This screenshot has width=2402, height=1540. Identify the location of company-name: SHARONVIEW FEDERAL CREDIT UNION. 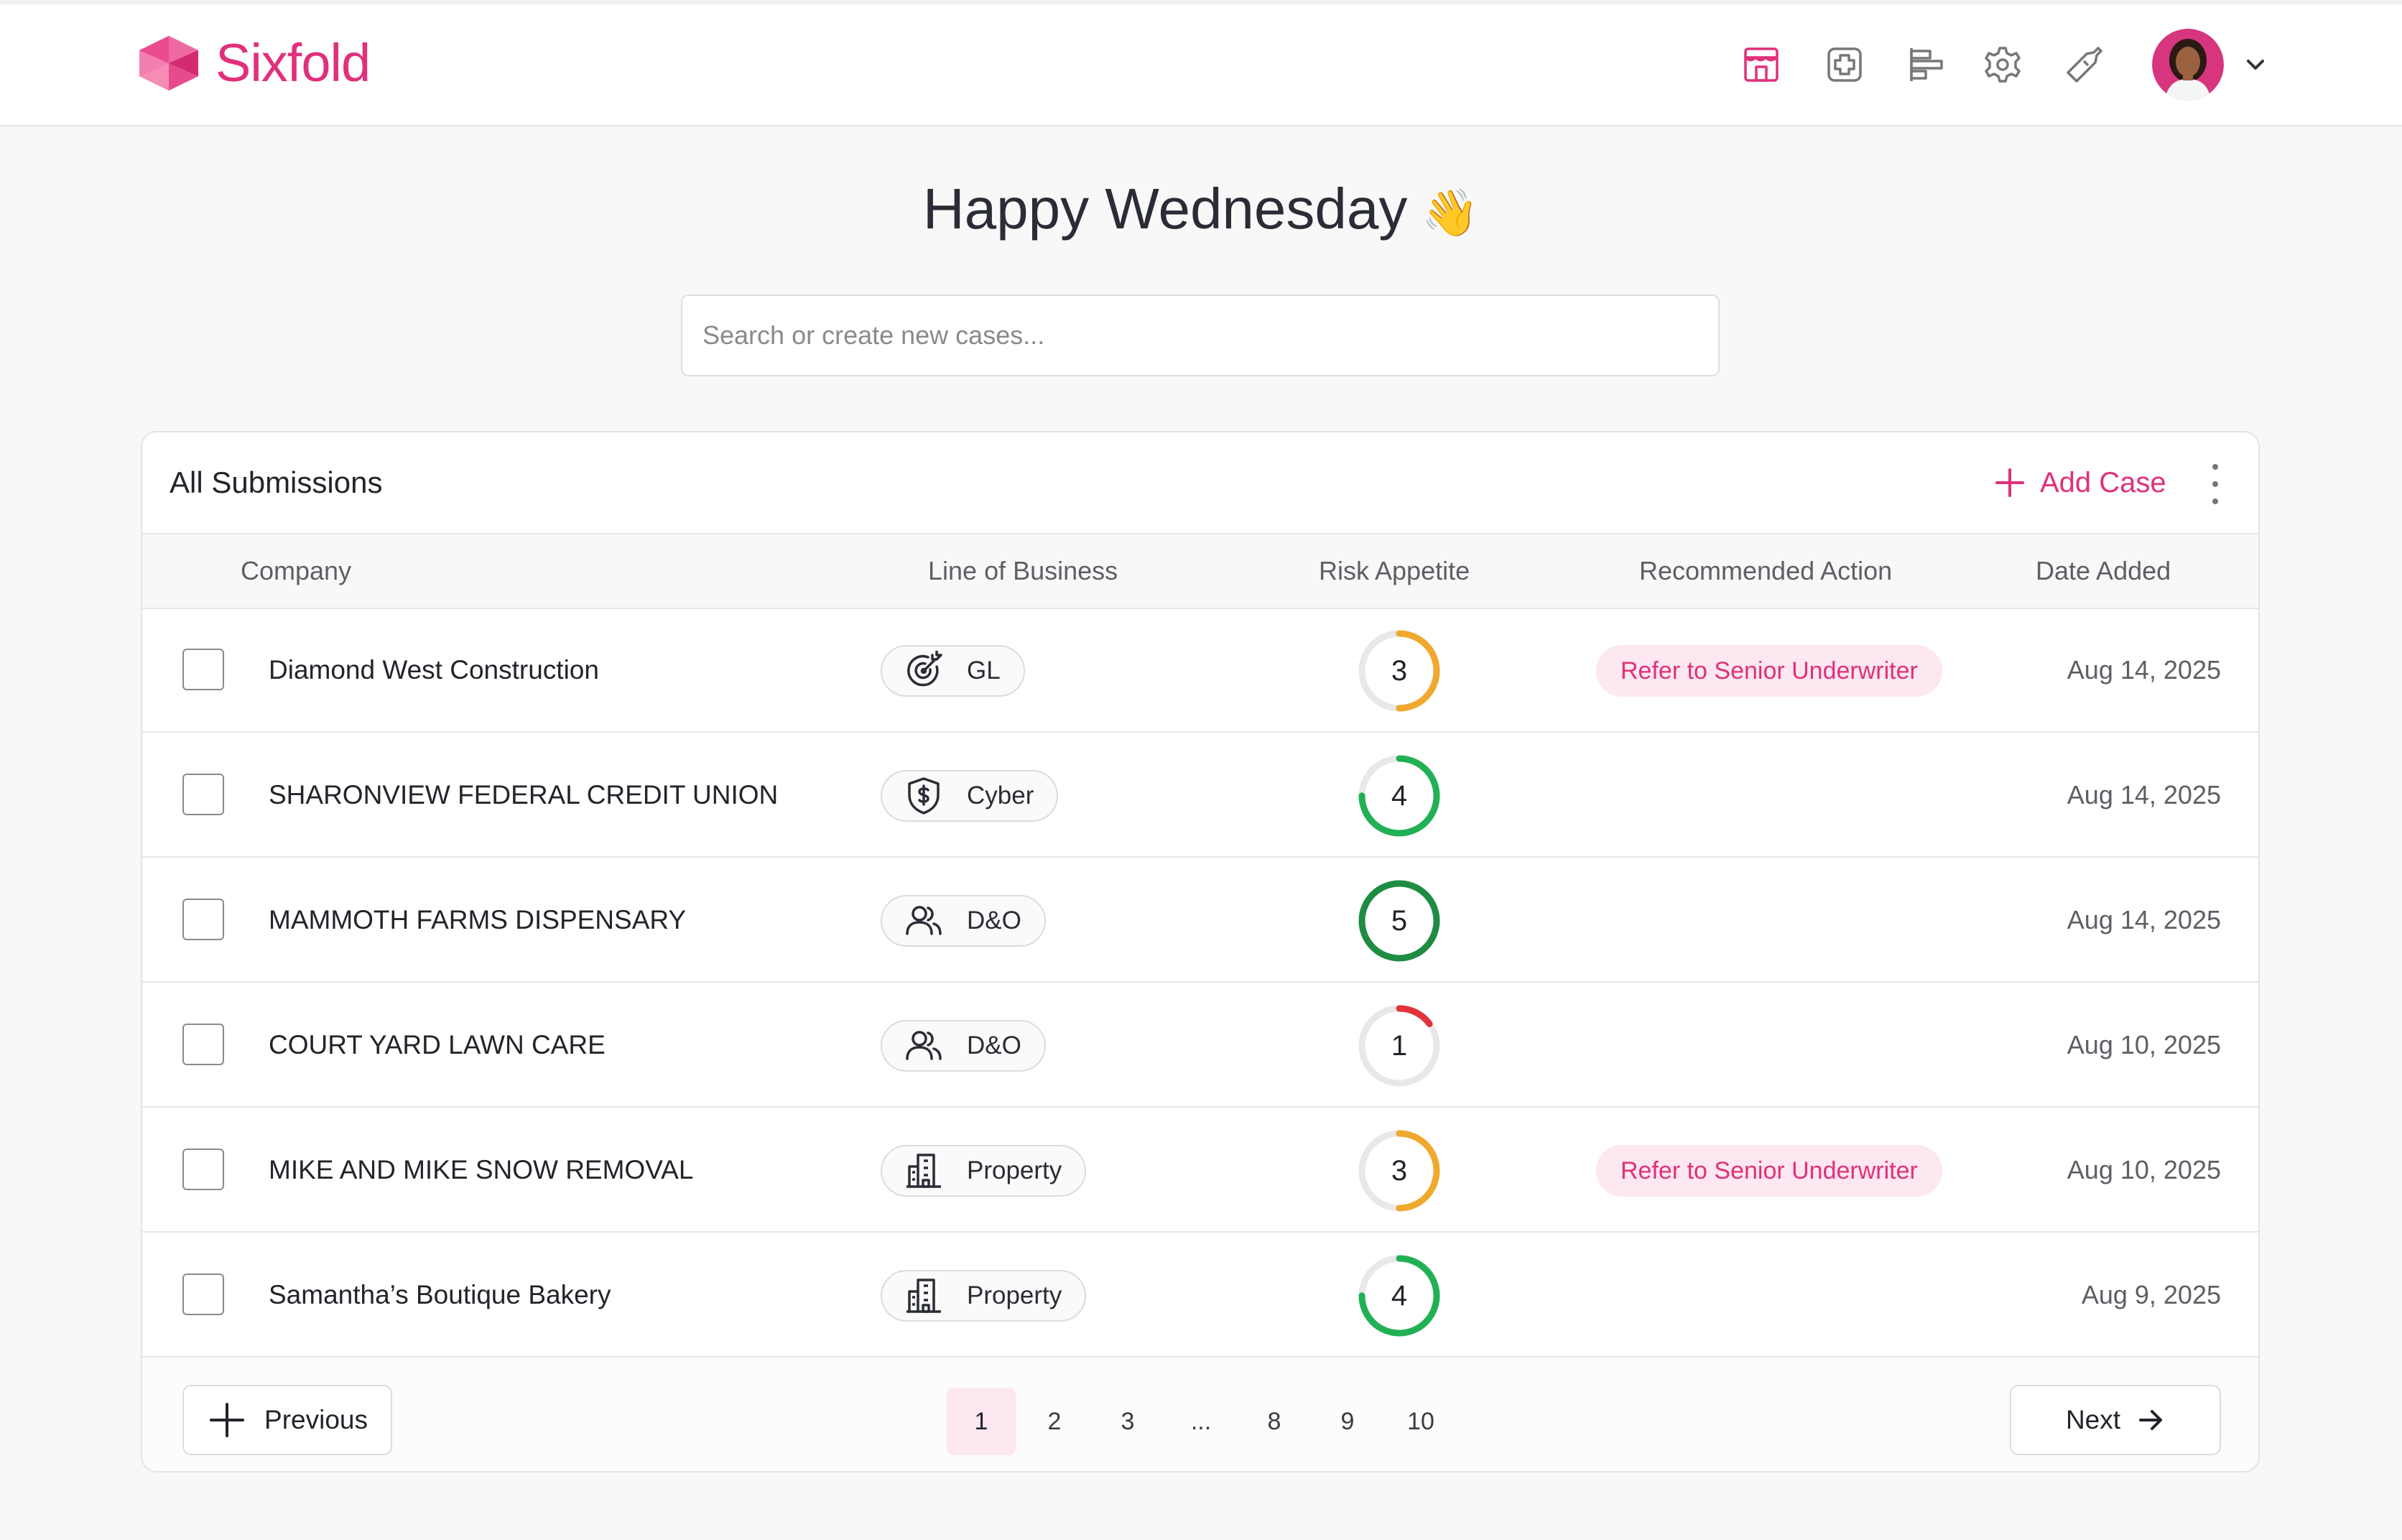
(524, 795).